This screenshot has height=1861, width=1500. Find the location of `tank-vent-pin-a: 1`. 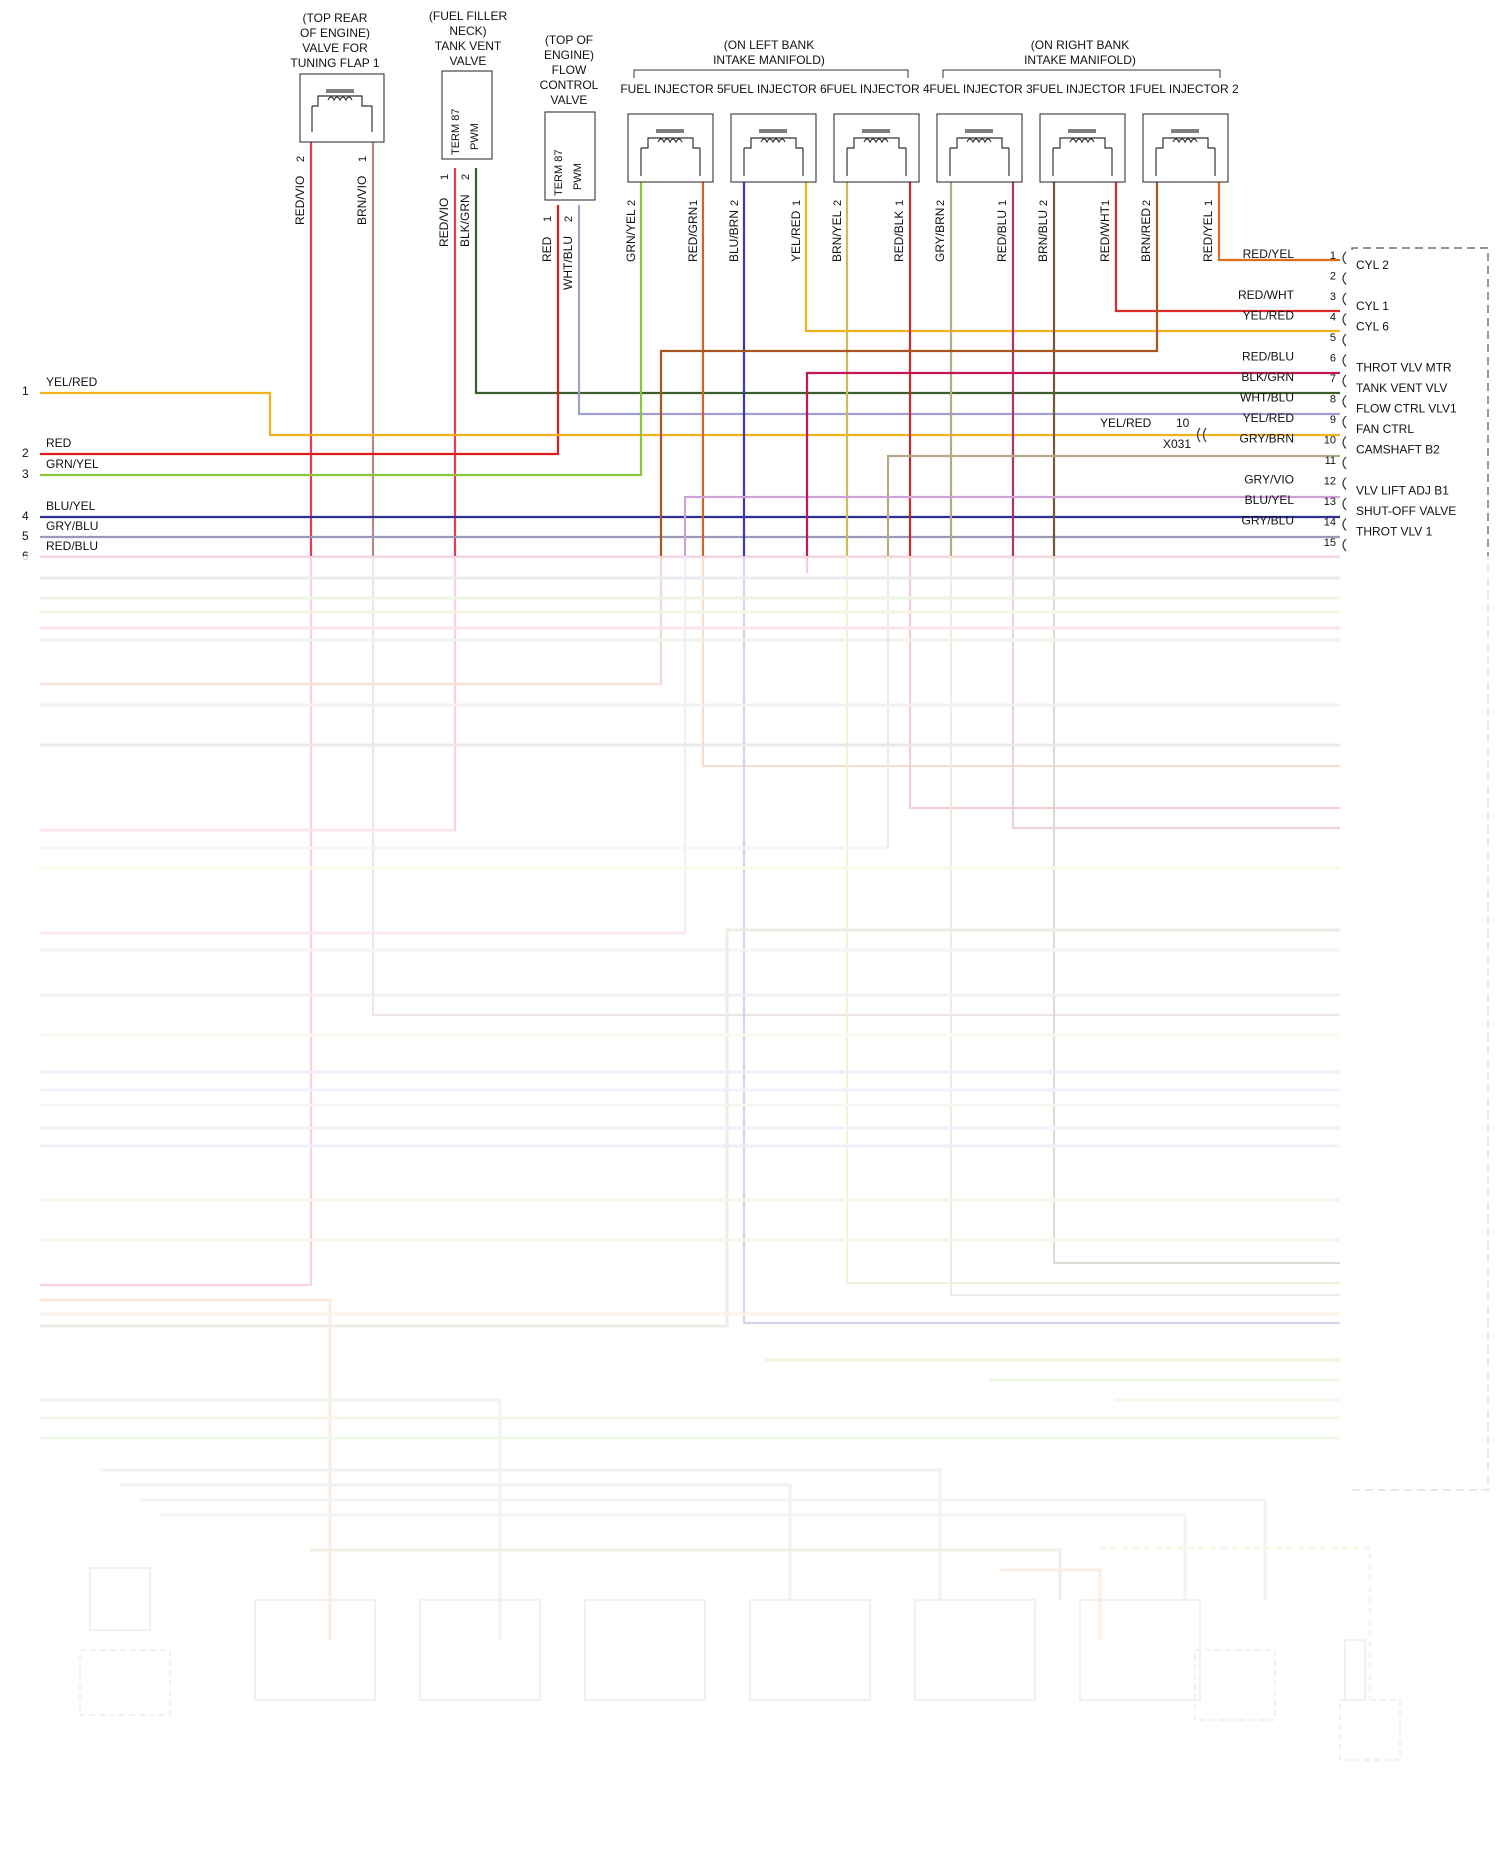

tank-vent-pin-a: 1 is located at coordinates (445, 177).